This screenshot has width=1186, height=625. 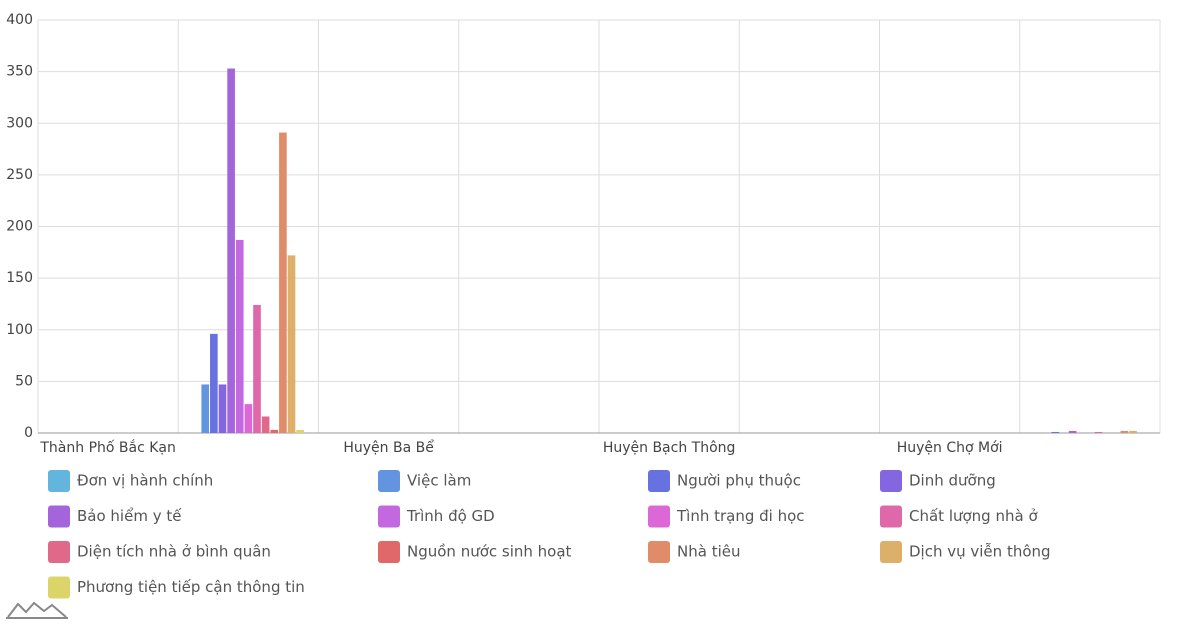 I want to click on y-tick-label: 400, so click(x=19, y=20).